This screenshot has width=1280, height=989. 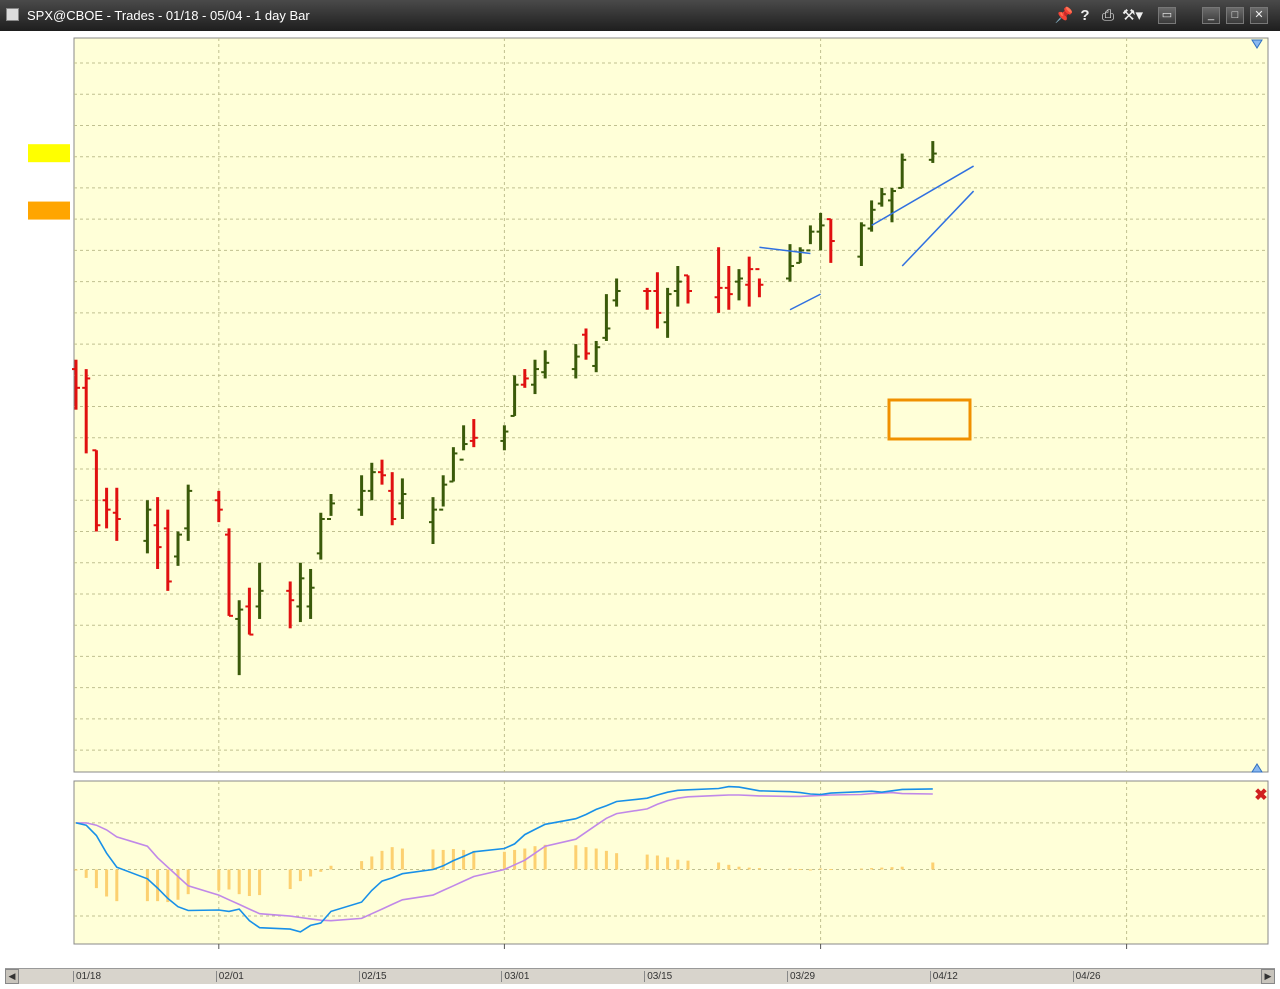 I want to click on scrollbar-date-label: 01/18, so click(x=87, y=976).